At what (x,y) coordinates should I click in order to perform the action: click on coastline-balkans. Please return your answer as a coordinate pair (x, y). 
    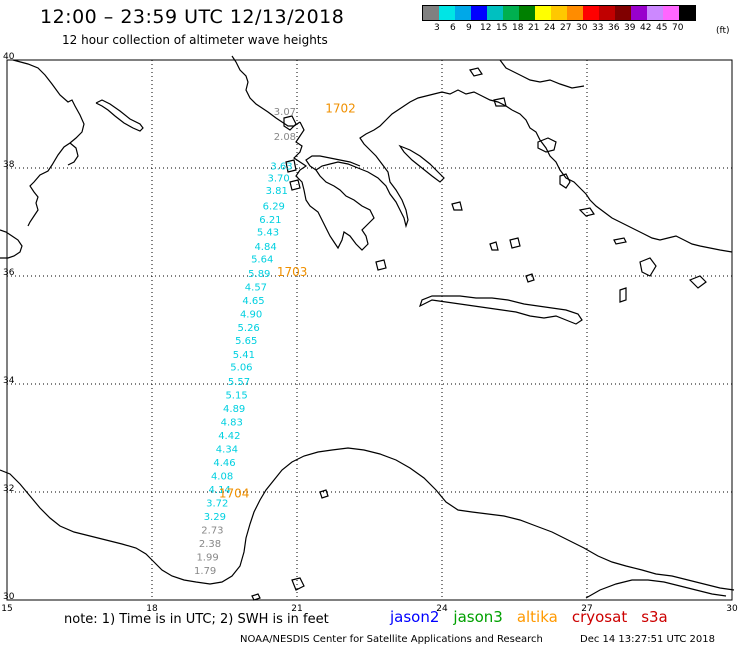
    Looking at the image, I should click on (266, 91).